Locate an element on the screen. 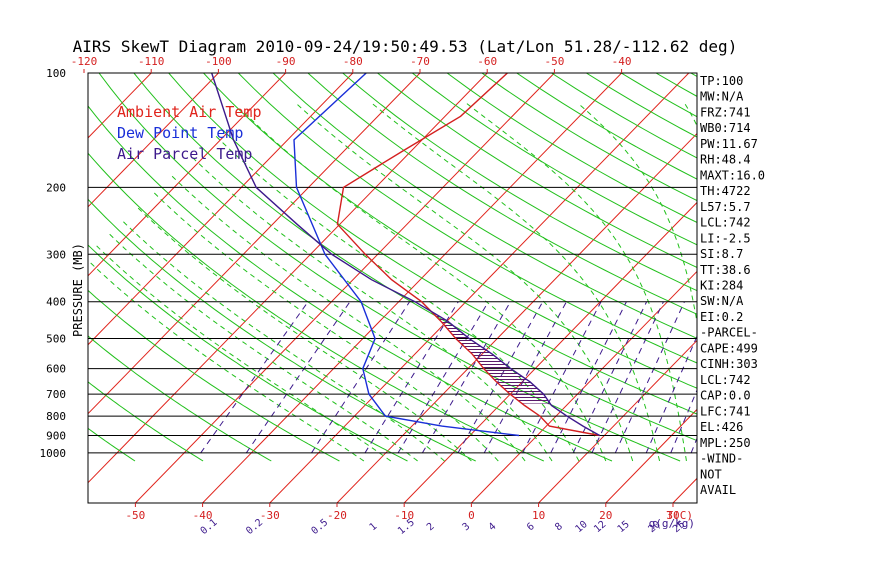 This screenshot has height=564, width=870. sounding-index-value: MAXT:16.0 is located at coordinates (732, 175).